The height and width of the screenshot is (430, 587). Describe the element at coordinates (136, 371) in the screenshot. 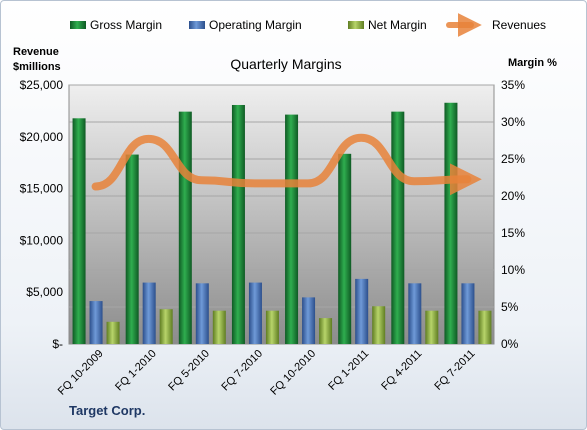

I see `category-label: FQ 1-2010` at that location.